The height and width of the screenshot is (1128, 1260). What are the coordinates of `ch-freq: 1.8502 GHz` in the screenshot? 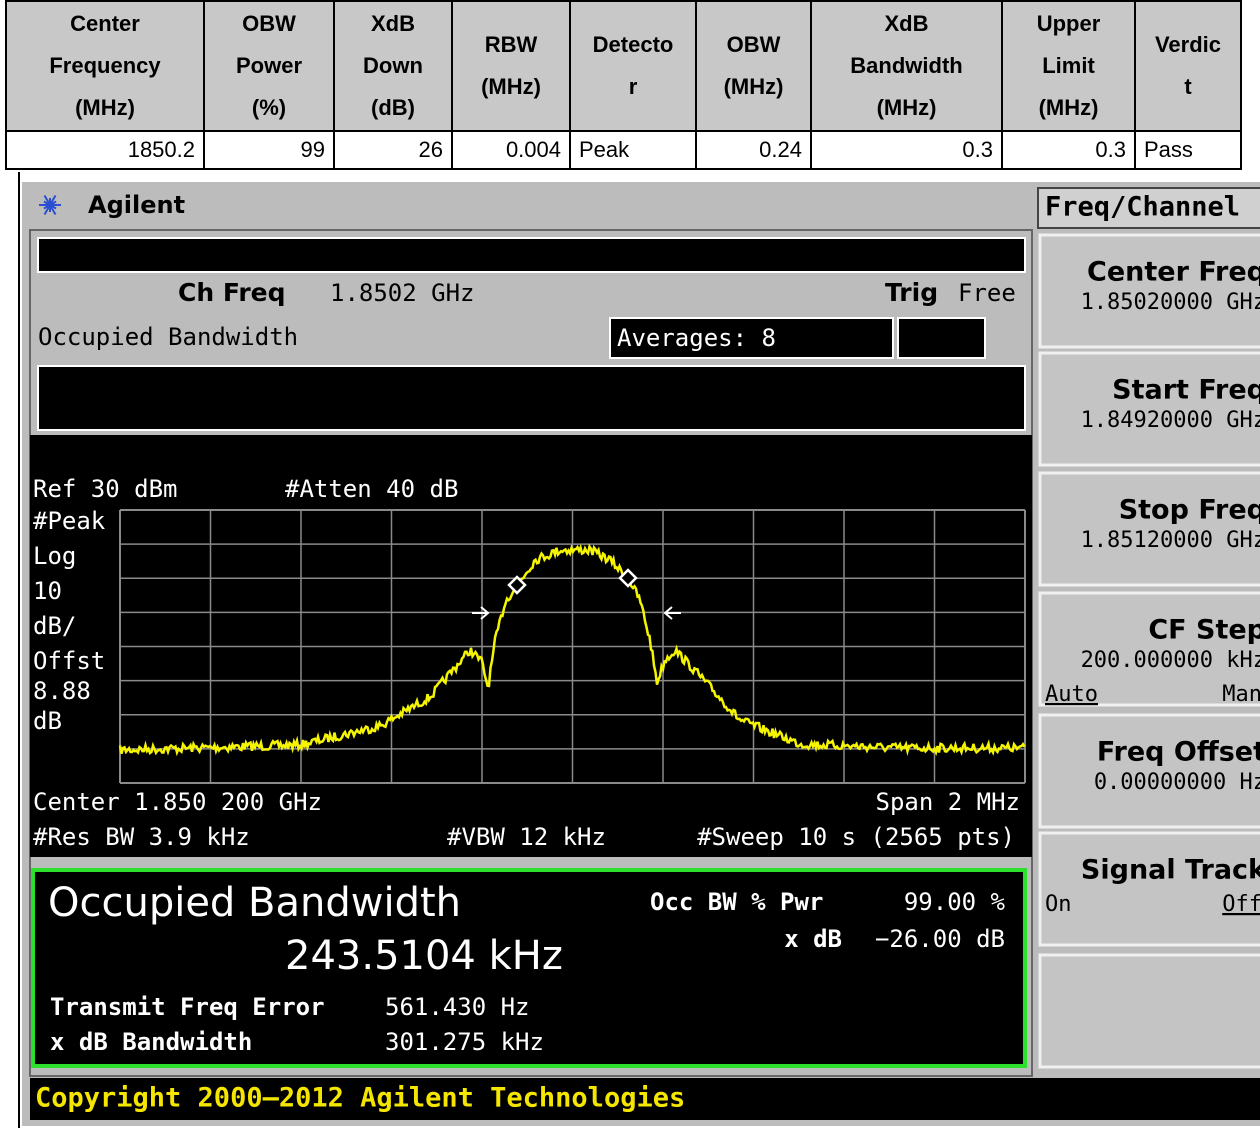 It's located at (402, 293).